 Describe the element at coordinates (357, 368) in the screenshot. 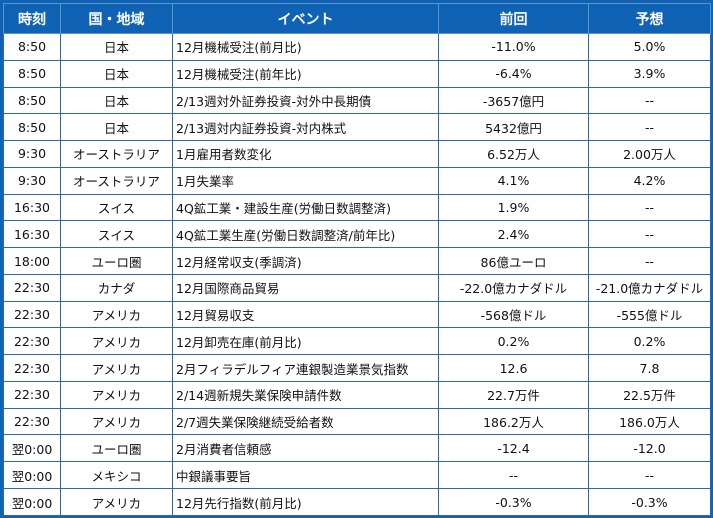

I see `table-row: 22:30 アメリカ 2月フィラデルフィア連銀製造業景気指数 12.6 7.8` at that location.